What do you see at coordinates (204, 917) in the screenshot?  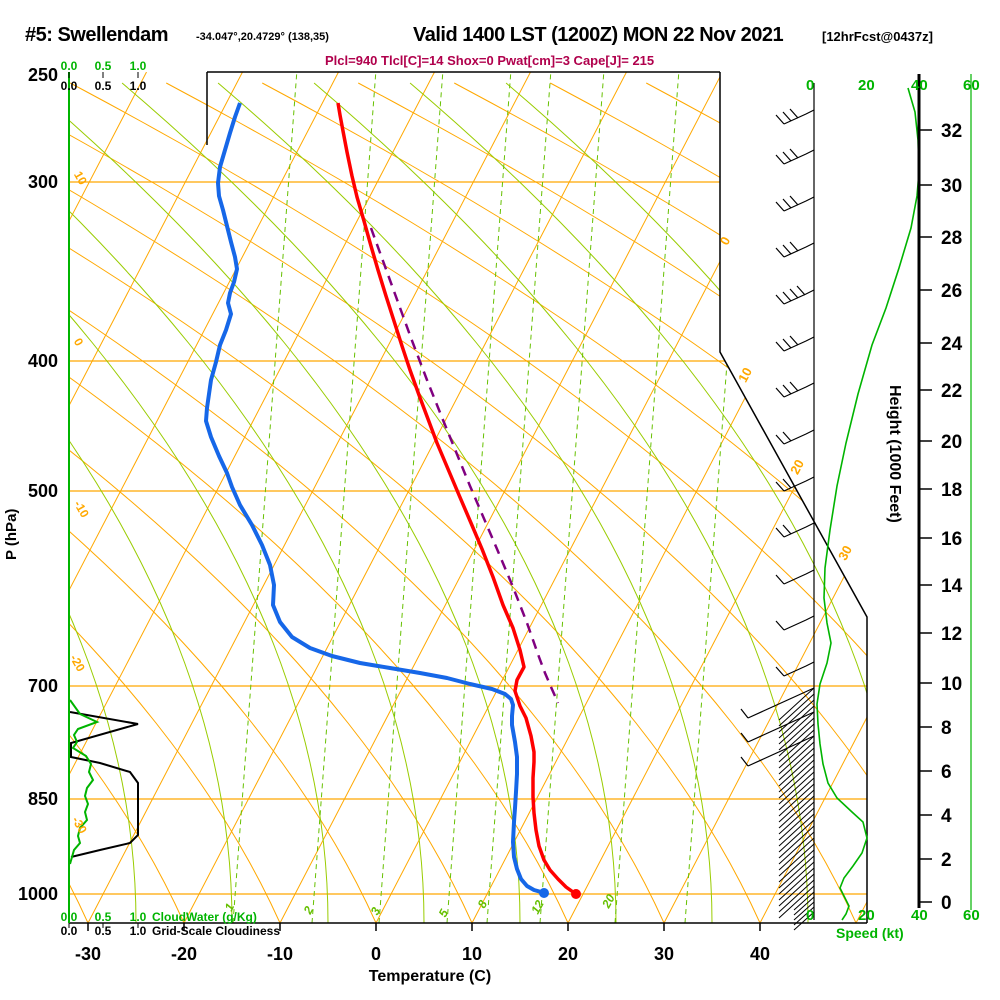 I see `cloudwater-scale-title: CloudWater (g/Kg)` at bounding box center [204, 917].